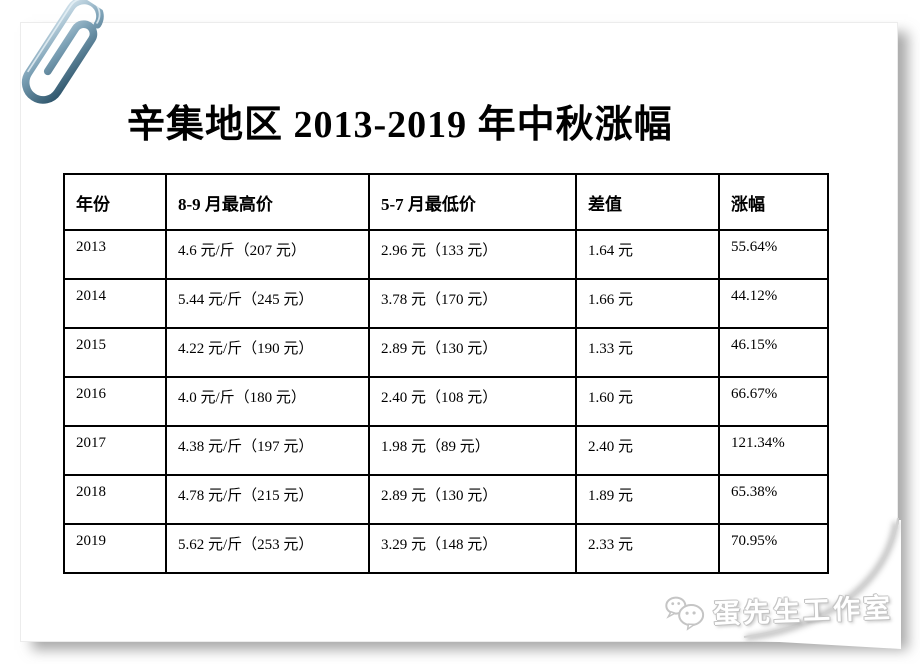 The height and width of the screenshot is (664, 920). I want to click on cell-increase: 66.67%, so click(773, 401).